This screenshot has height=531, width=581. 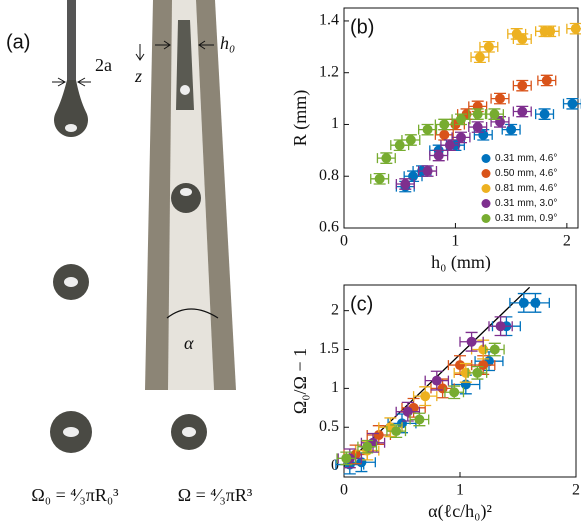 What do you see at coordinates (460, 511) in the screenshot?
I see `x-axis-label: α(ℓc/h₀)²` at bounding box center [460, 511].